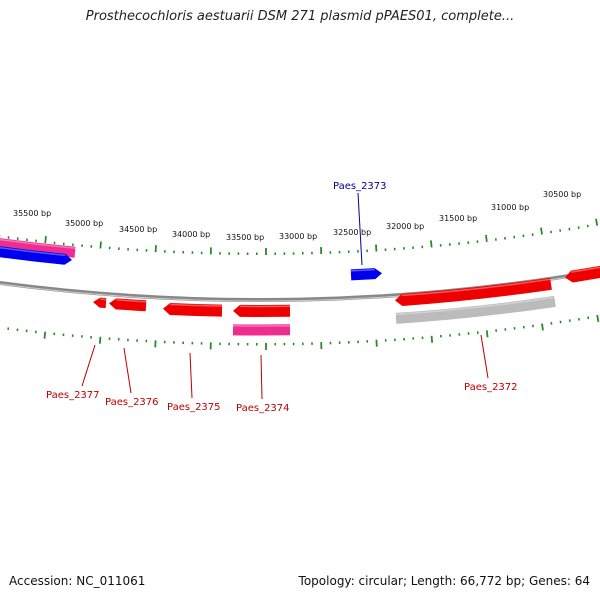 This screenshot has width=600, height=600. What do you see at coordinates (194, 407) in the screenshot?
I see `gene-label: Paes_2375` at bounding box center [194, 407].